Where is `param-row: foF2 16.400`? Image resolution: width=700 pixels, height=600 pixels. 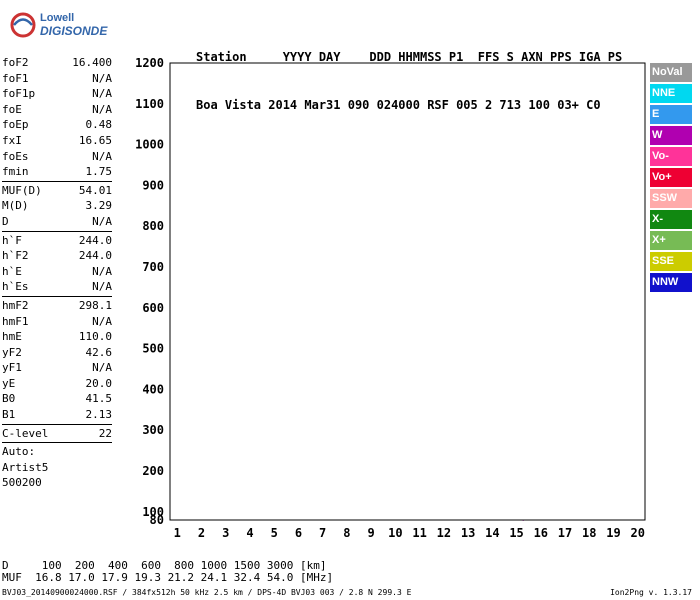
param-row: foF2 16.400 is located at coordinates (57, 63).